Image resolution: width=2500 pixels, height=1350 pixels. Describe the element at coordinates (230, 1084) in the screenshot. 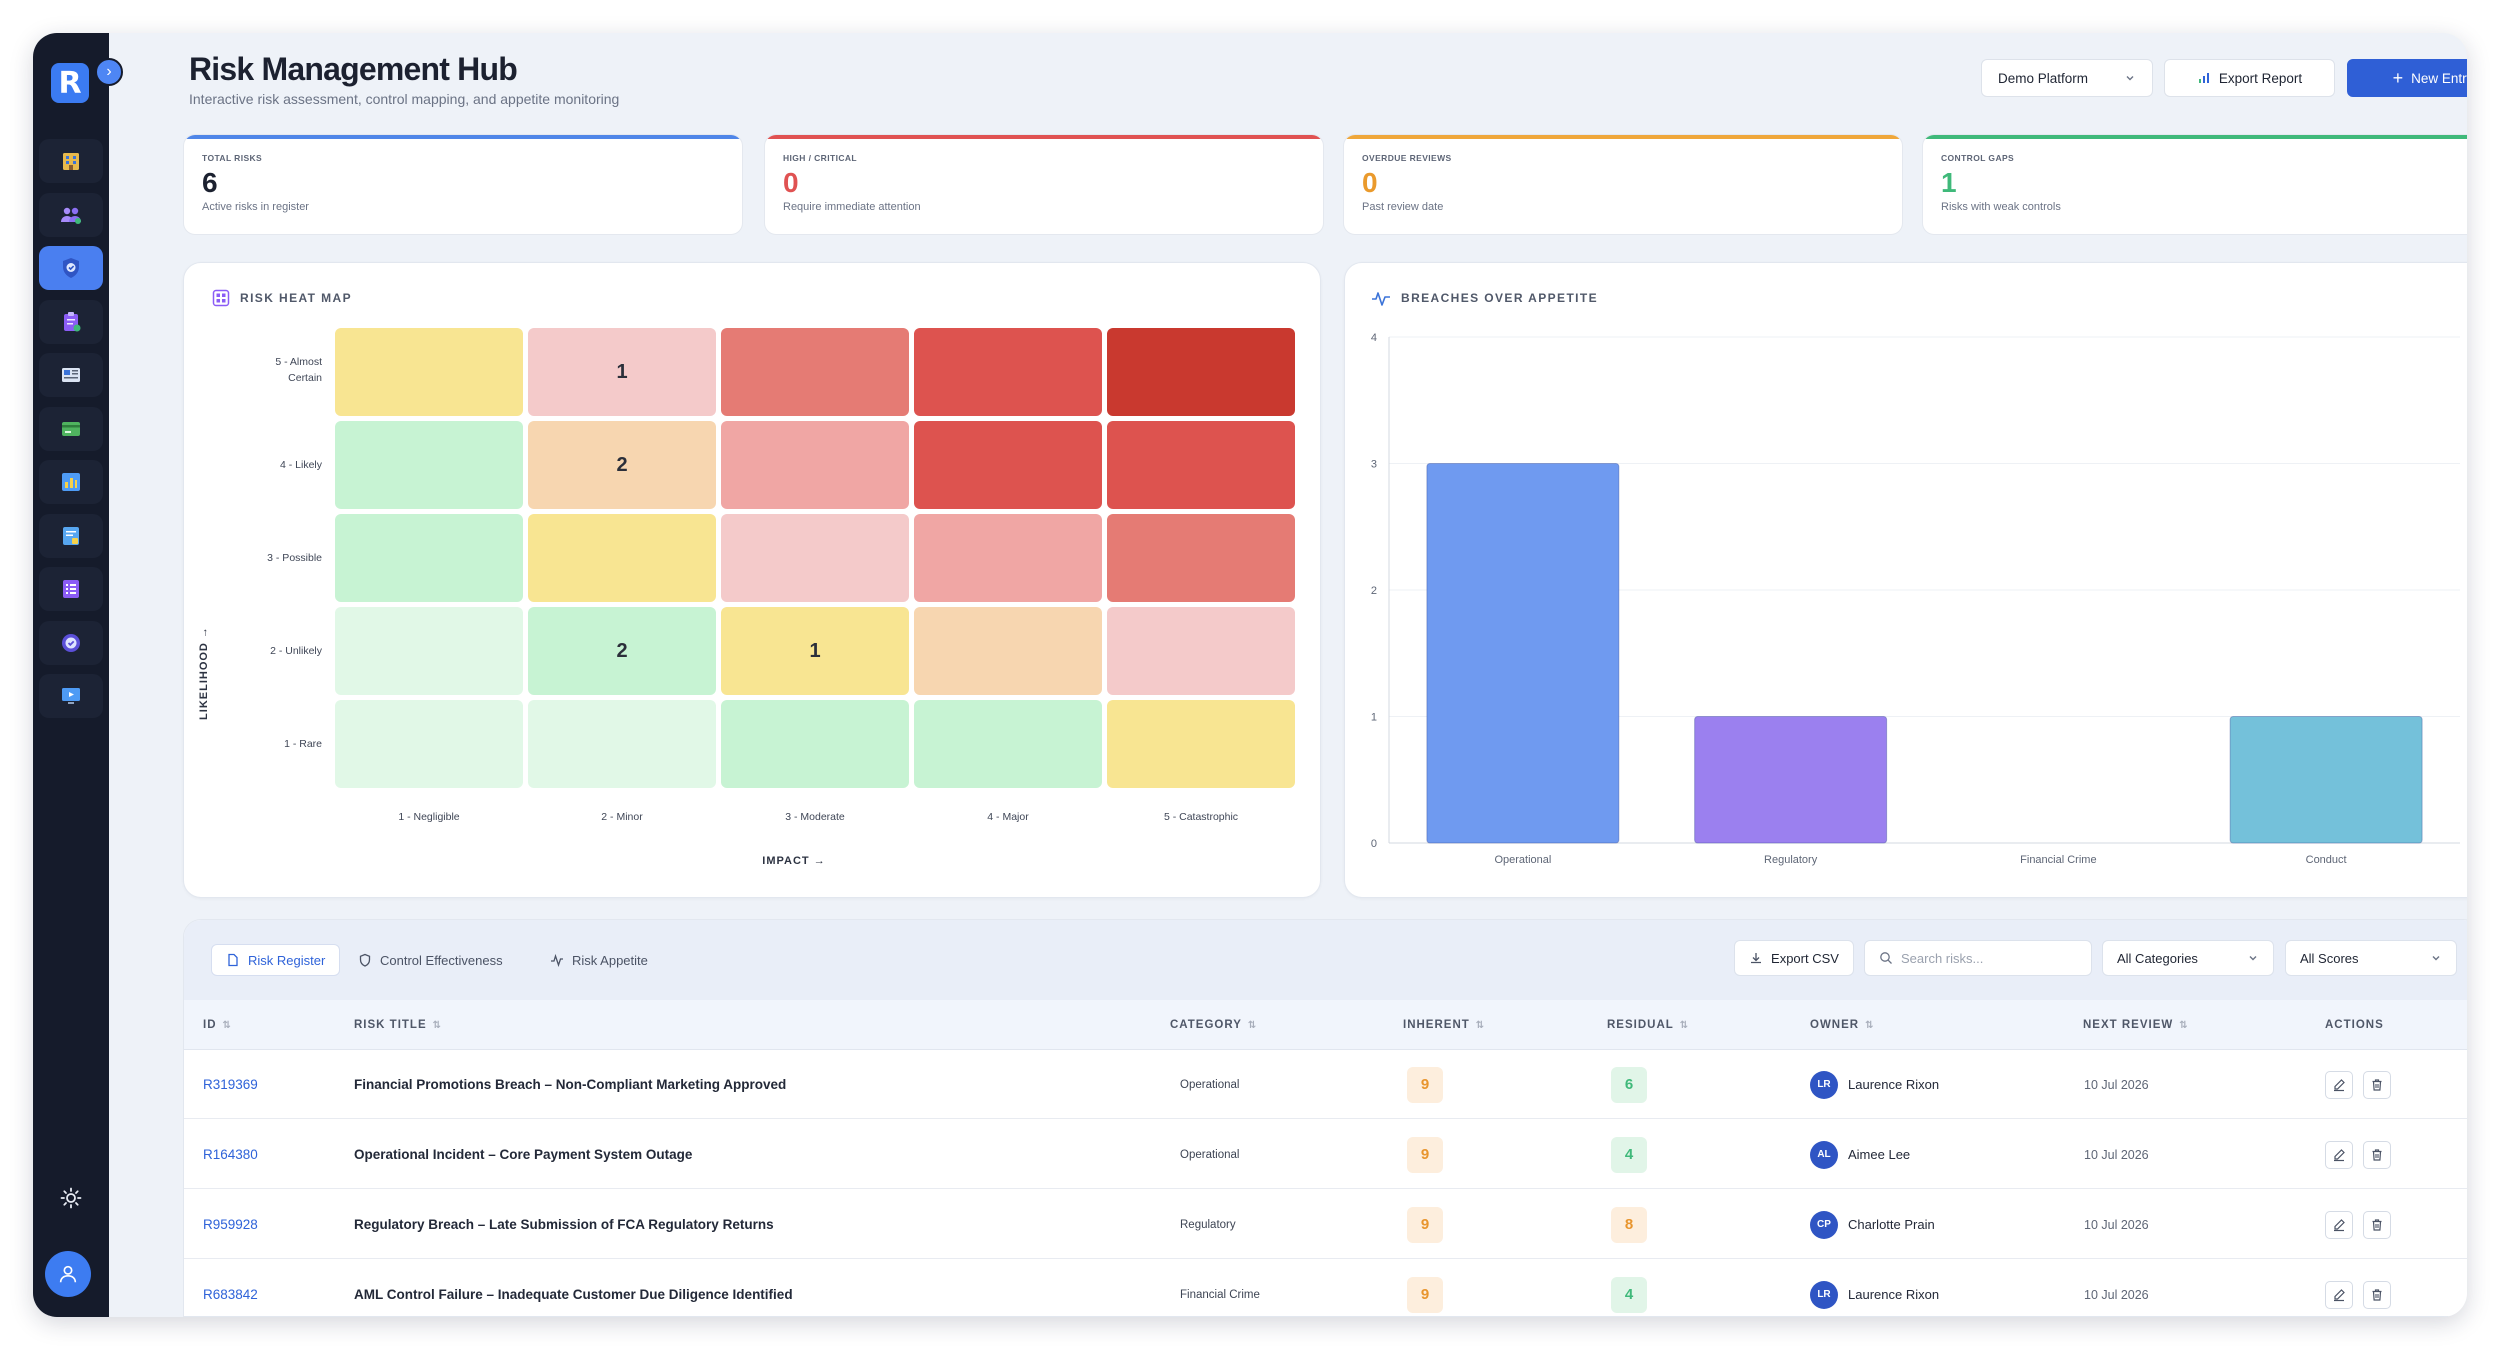

I see `risk-id-link: R319369` at that location.